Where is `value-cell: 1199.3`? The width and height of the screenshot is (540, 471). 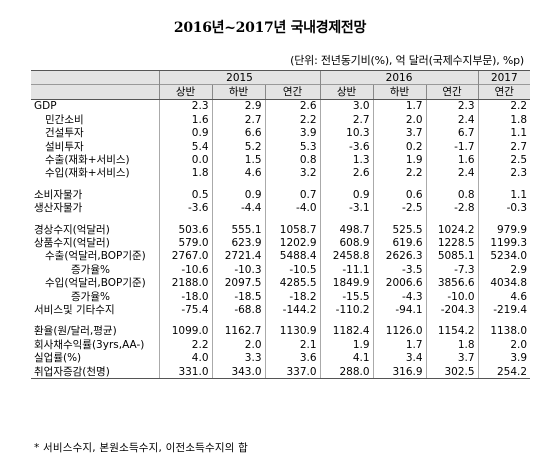
value-cell: 1199.3 is located at coordinates (504, 243).